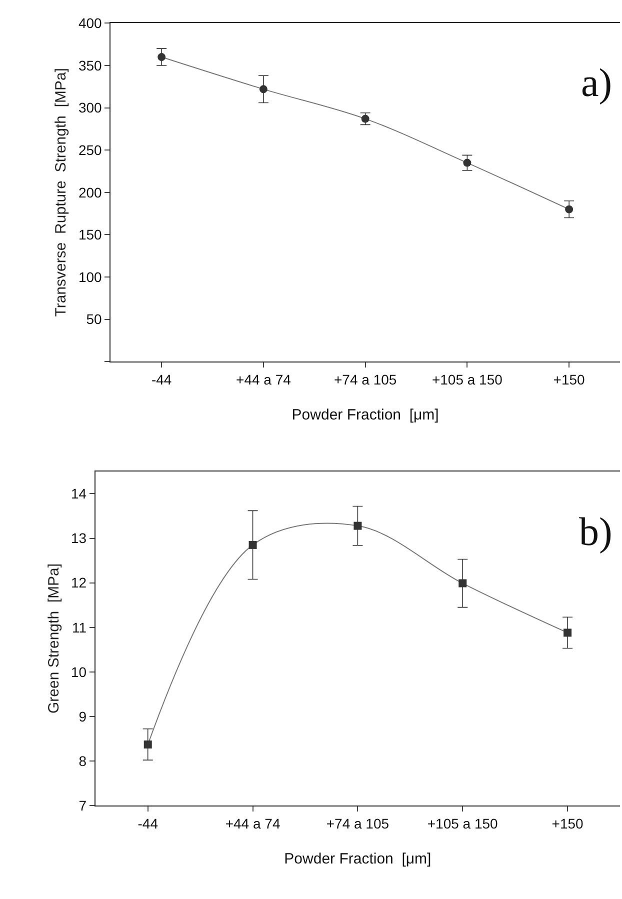 The width and height of the screenshot is (622, 899). I want to click on y-tick-label: 8, so click(82, 760).